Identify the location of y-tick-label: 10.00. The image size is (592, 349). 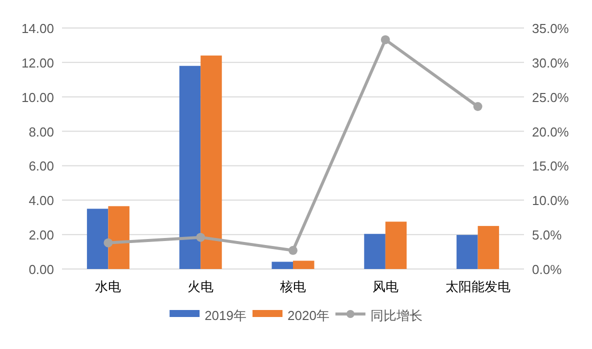
(37, 97).